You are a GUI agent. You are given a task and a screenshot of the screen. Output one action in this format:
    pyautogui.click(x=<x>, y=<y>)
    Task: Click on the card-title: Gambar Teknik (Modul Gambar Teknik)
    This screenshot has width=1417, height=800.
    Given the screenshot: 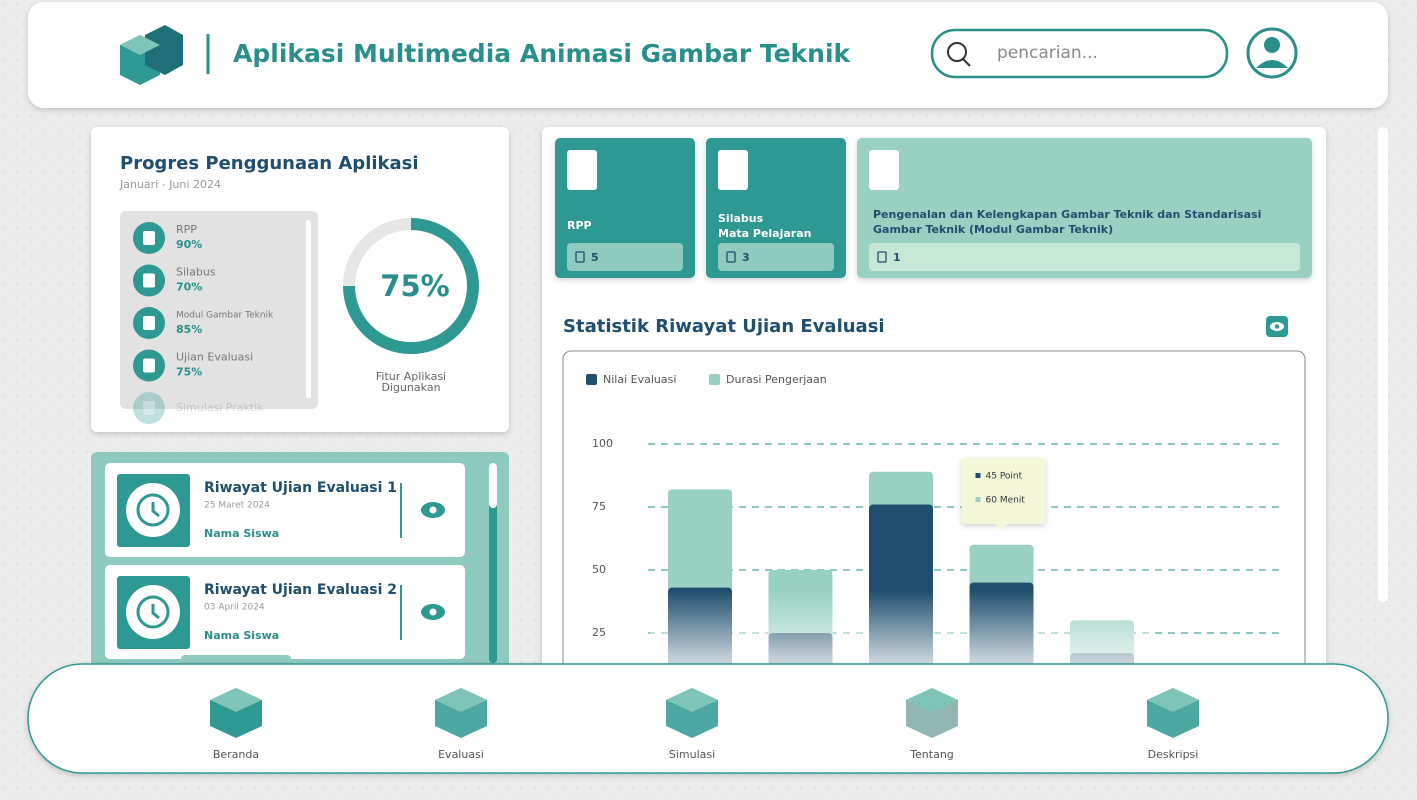 What is the action you would take?
    pyautogui.click(x=993, y=229)
    